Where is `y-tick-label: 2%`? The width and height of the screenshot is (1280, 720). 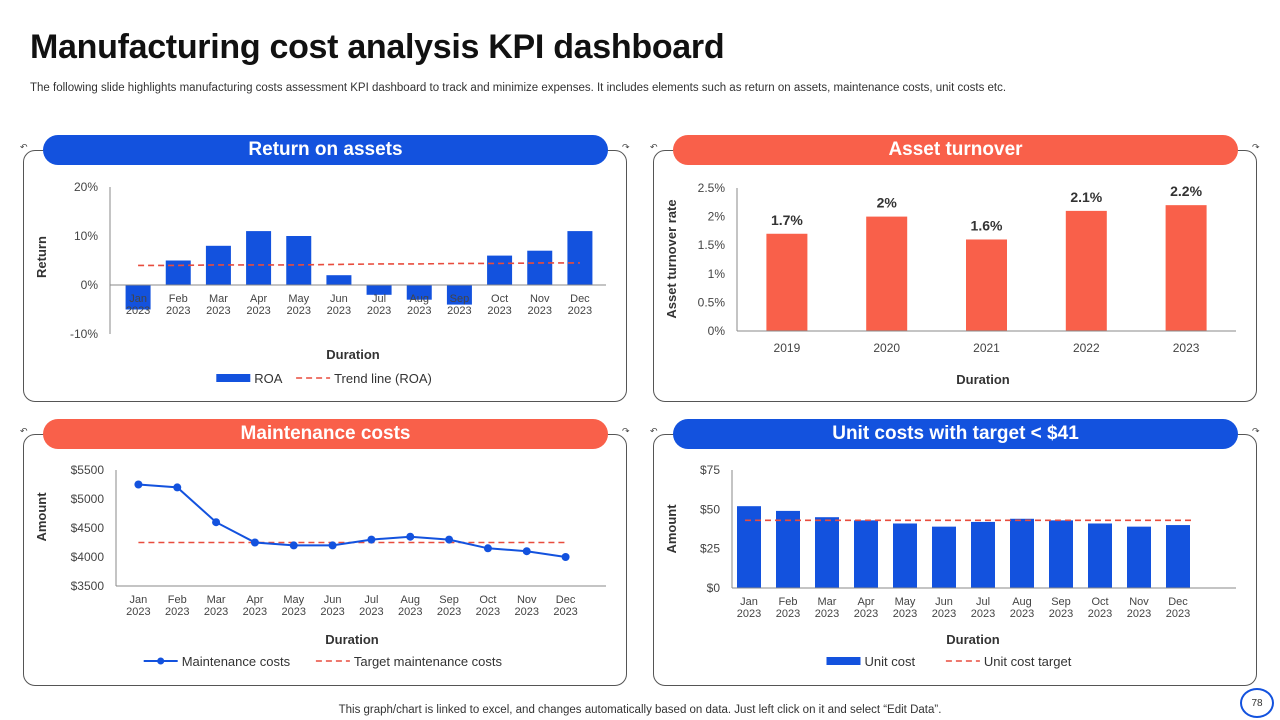 y-tick-label: 2% is located at coordinates (717, 217).